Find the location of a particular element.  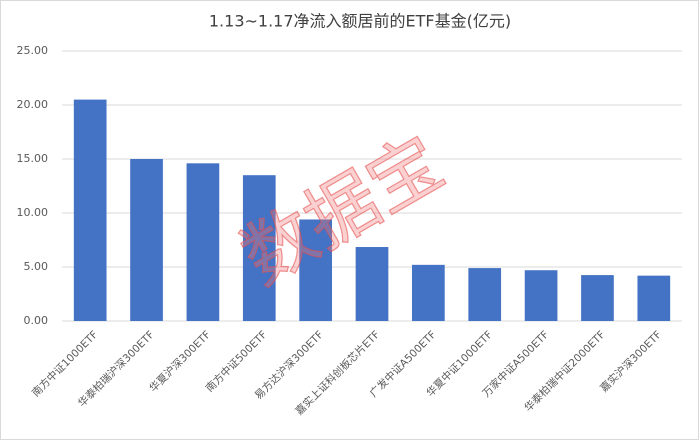

chart-title: 1.13~1.17净流入额居前的ETF基金(亿元) is located at coordinates (360, 21).